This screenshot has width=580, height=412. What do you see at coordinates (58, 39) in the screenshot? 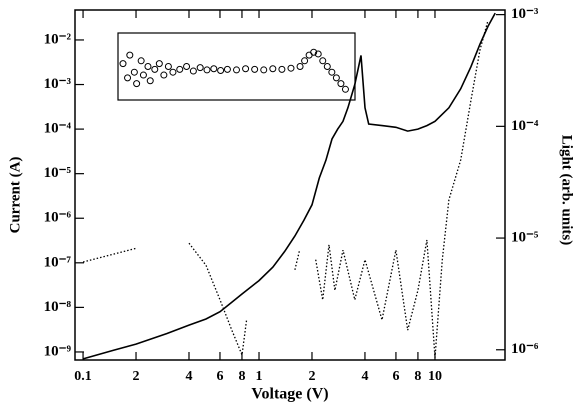
I see `y-tick-label: 10⁻²` at bounding box center [58, 39].